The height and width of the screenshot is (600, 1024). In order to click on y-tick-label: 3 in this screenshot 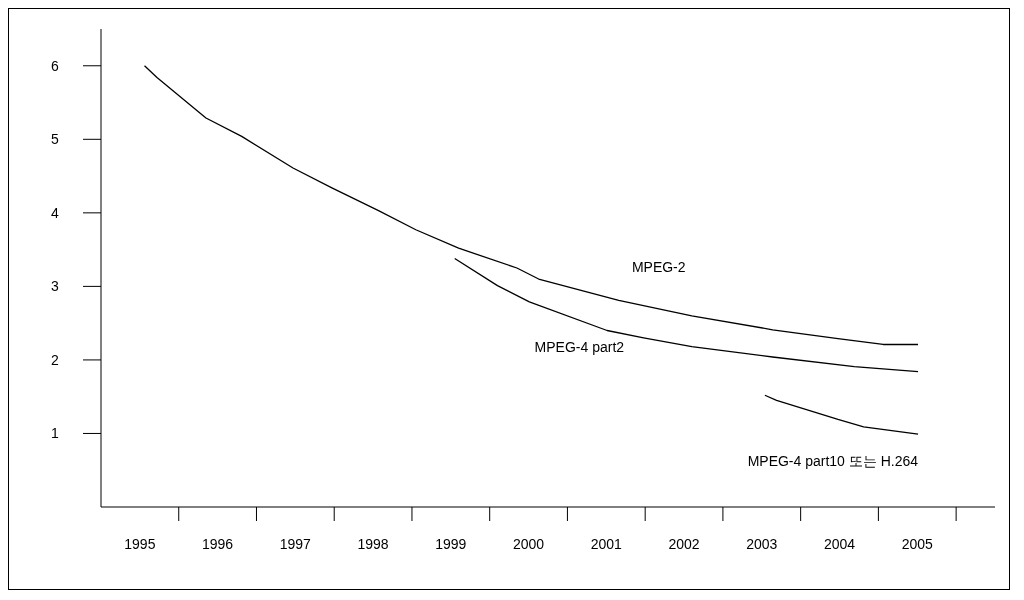, I will do `click(55, 286)`.